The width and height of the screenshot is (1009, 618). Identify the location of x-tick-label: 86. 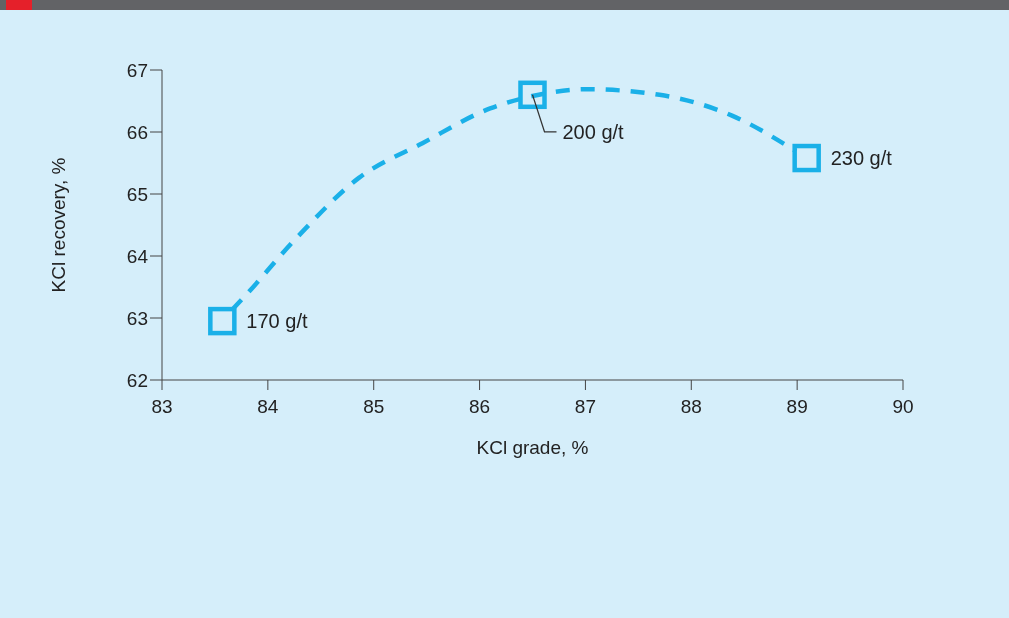
(480, 407).